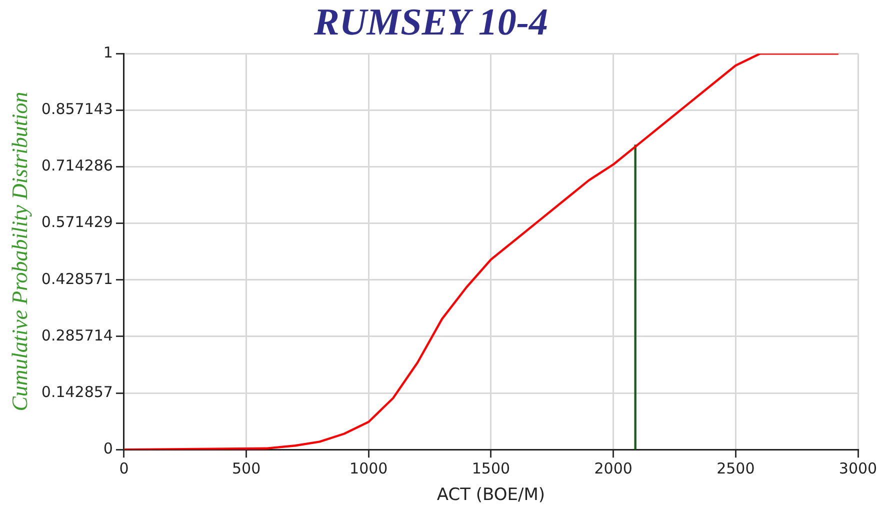  Describe the element at coordinates (858, 468) in the screenshot. I see `x-tick-label: 3000` at that location.